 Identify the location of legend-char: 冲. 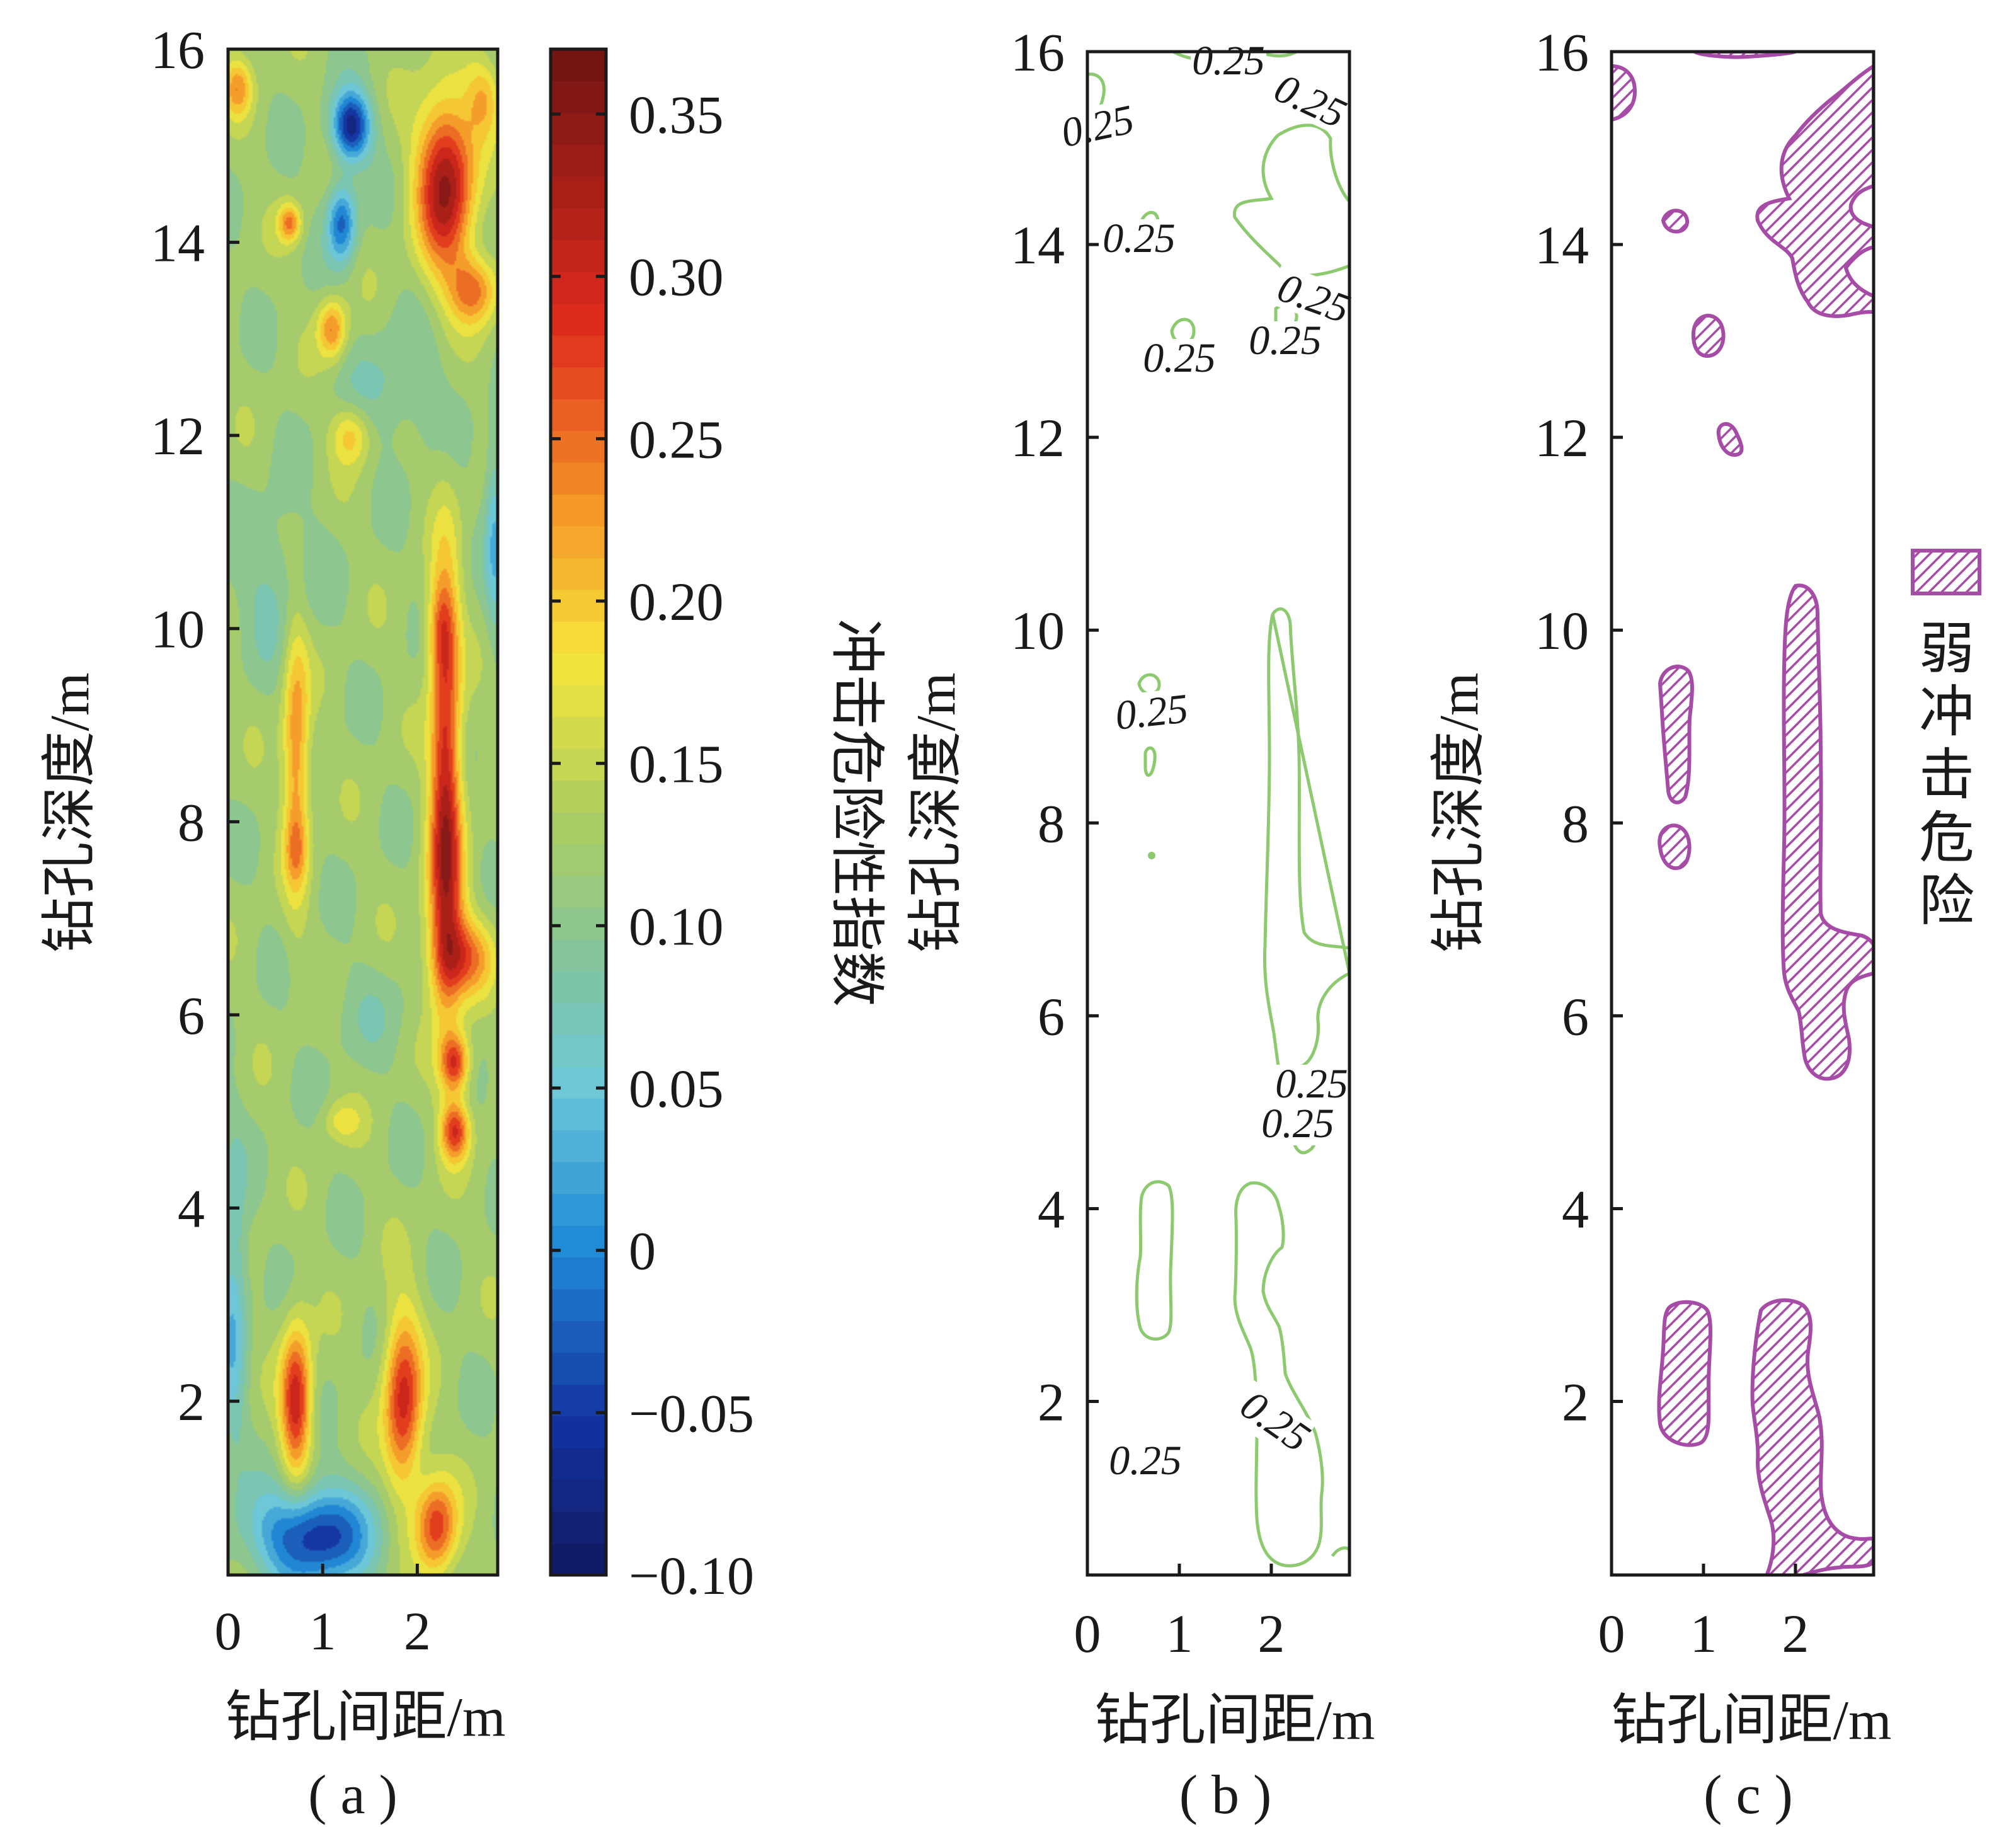
(1946, 712).